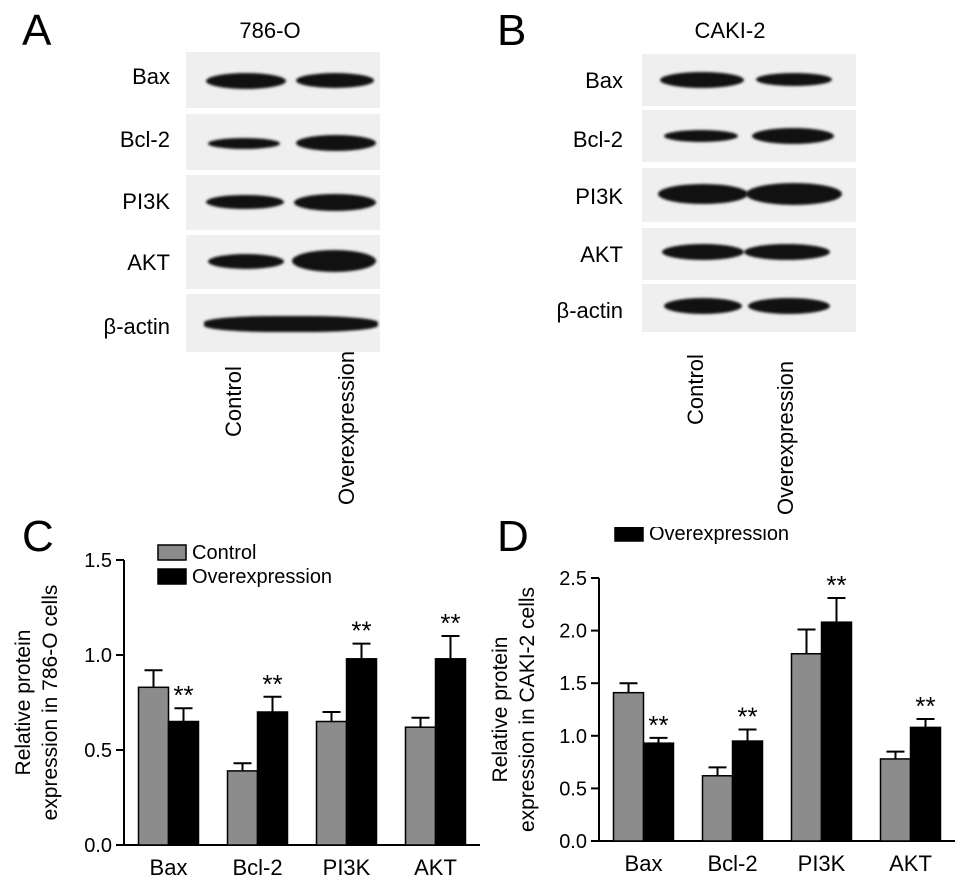 This screenshot has width=969, height=887. I want to click on panel-letter-b: B, so click(512, 30).